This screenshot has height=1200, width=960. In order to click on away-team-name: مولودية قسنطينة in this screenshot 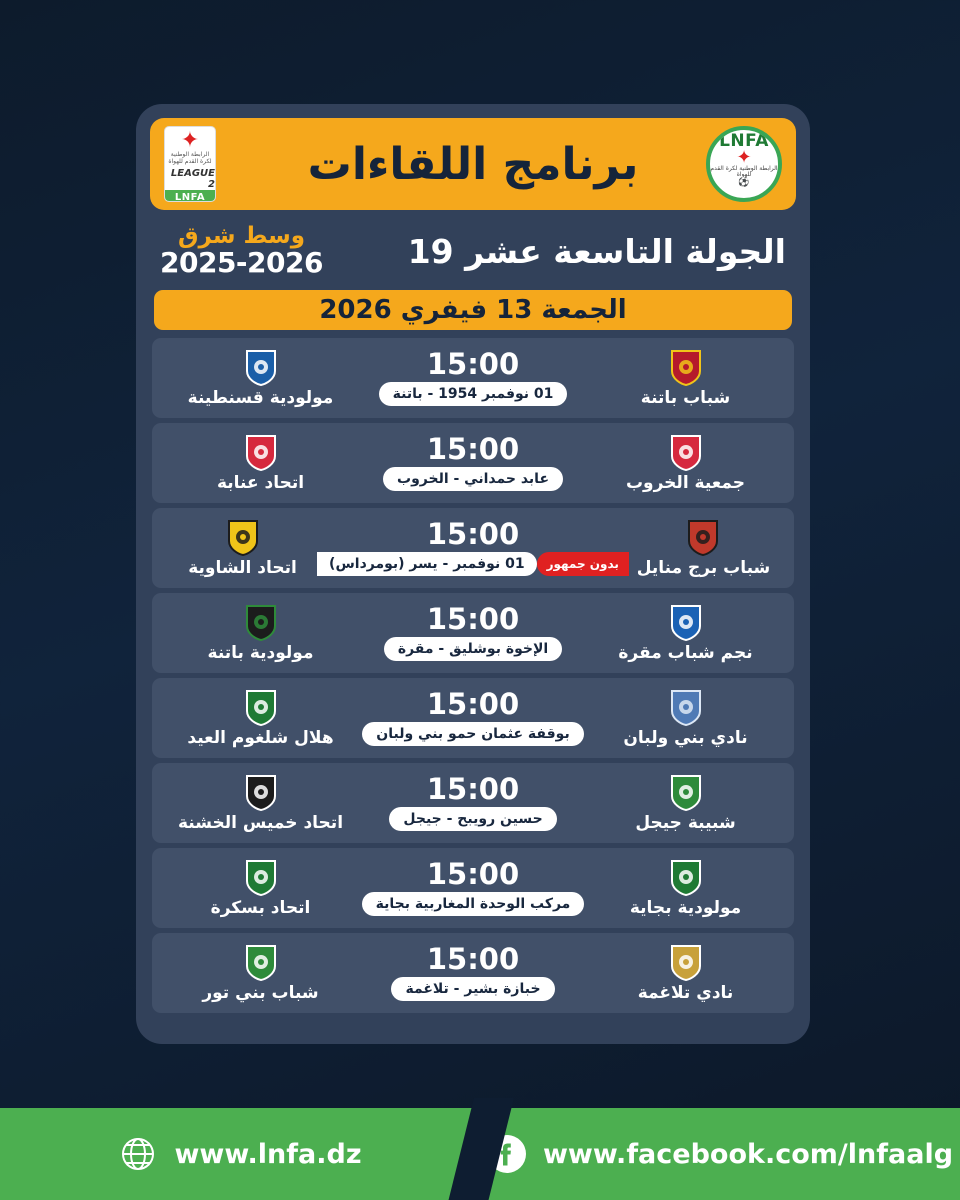, I will do `click(260, 397)`.